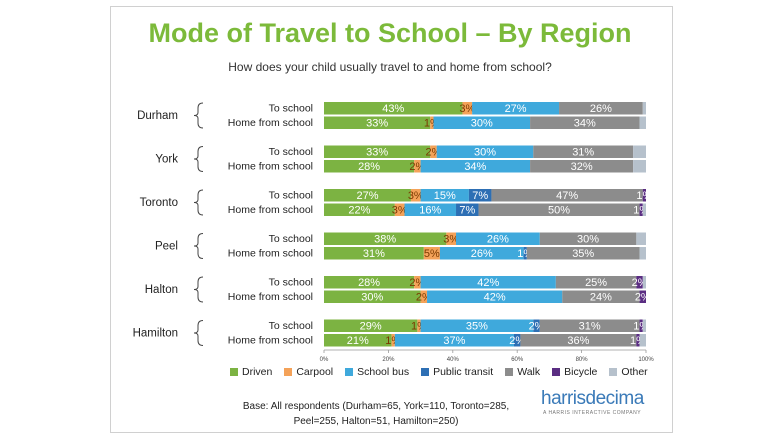 The width and height of the screenshot is (780, 439). I want to click on x-tick-label: 0%, so click(324, 360).